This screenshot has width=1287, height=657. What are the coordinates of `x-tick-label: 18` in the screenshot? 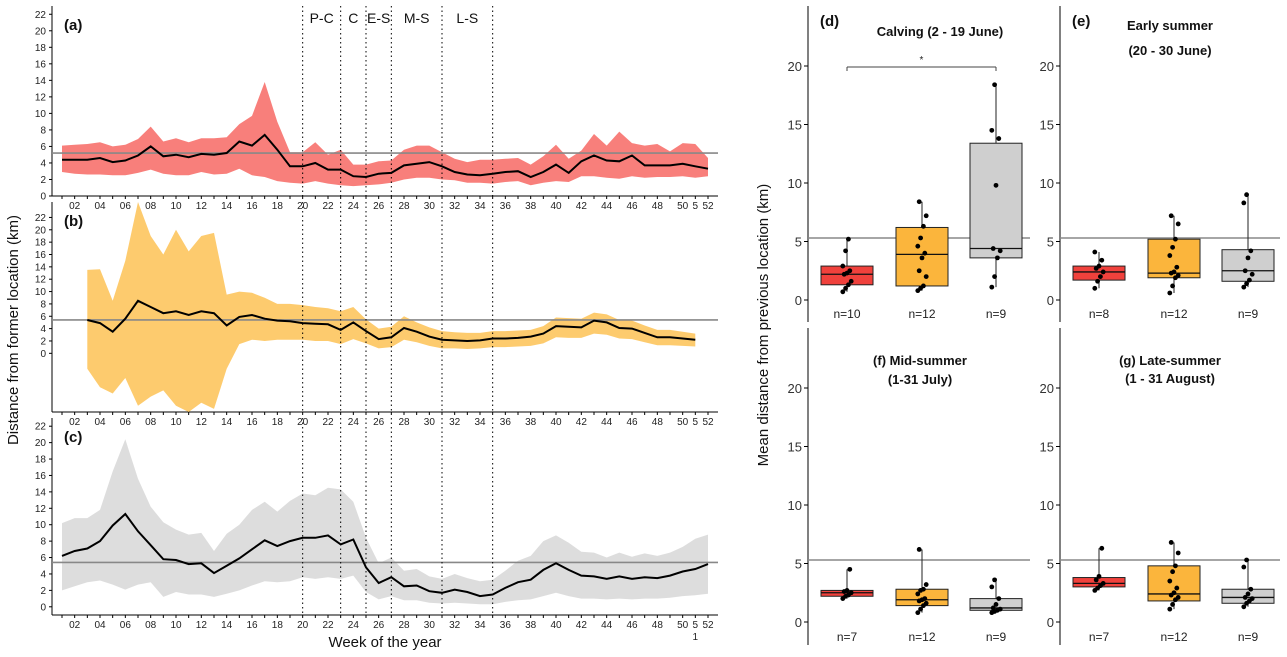 It's located at (278, 206).